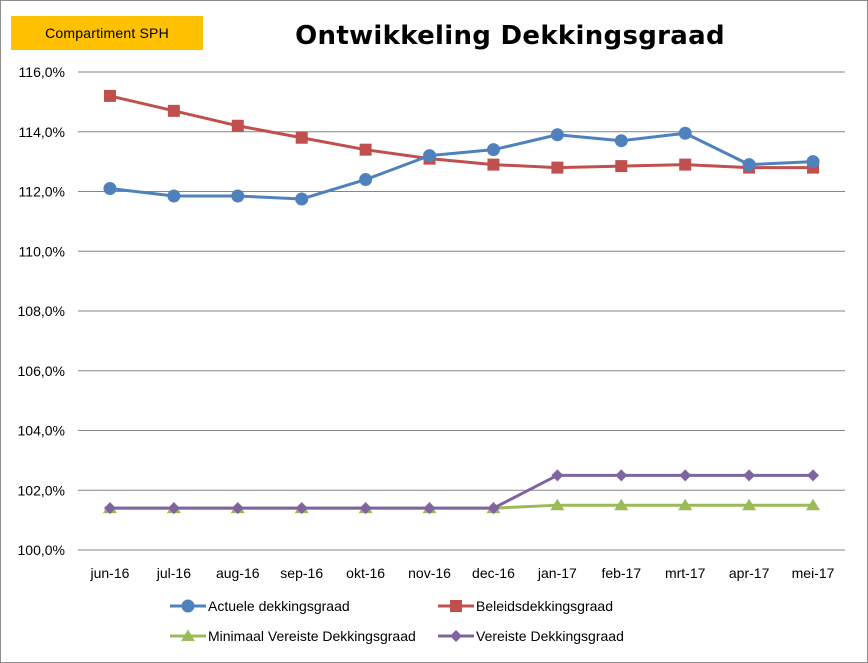 This screenshot has height=663, width=868. What do you see at coordinates (510, 36) in the screenshot?
I see `chart-title: Ontwikkeling Dekkingsgraad` at bounding box center [510, 36].